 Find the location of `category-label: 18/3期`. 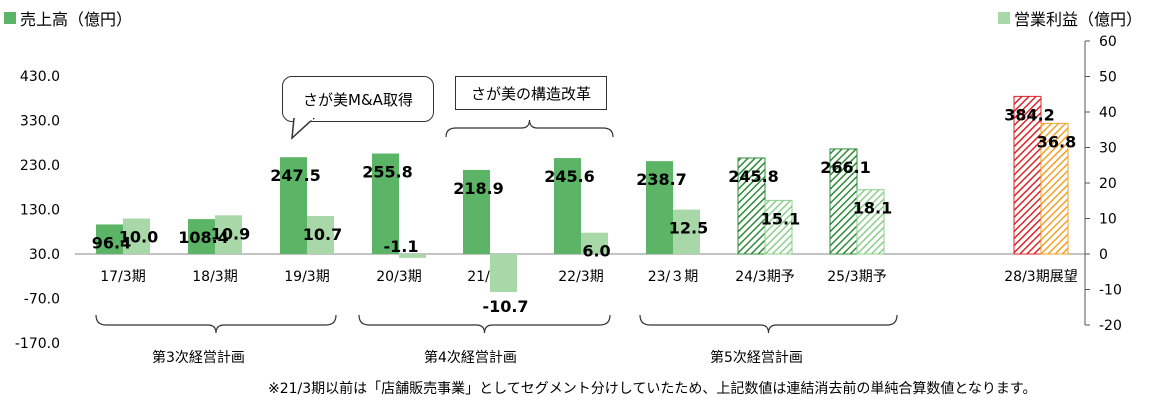

category-label: 18/3期 is located at coordinates (214, 277).